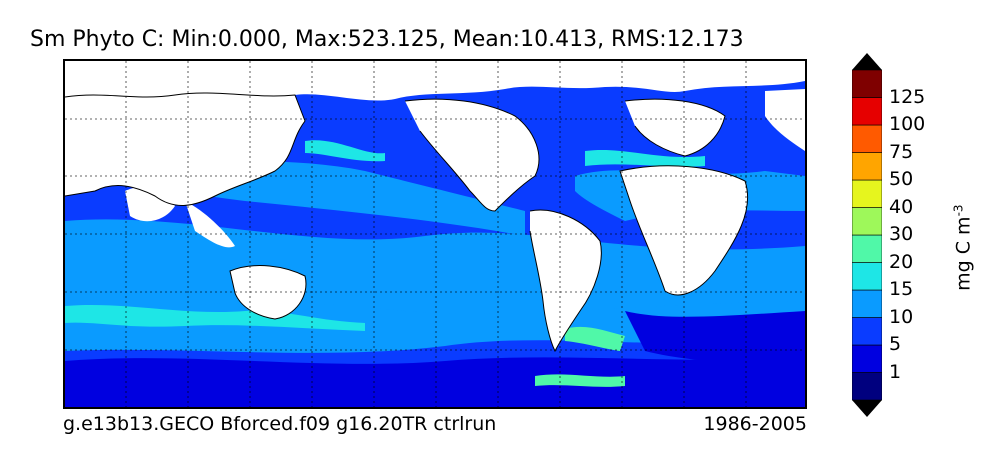 This screenshot has width=994, height=464. What do you see at coordinates (268, 292) in the screenshot?
I see `land-australia` at bounding box center [268, 292].